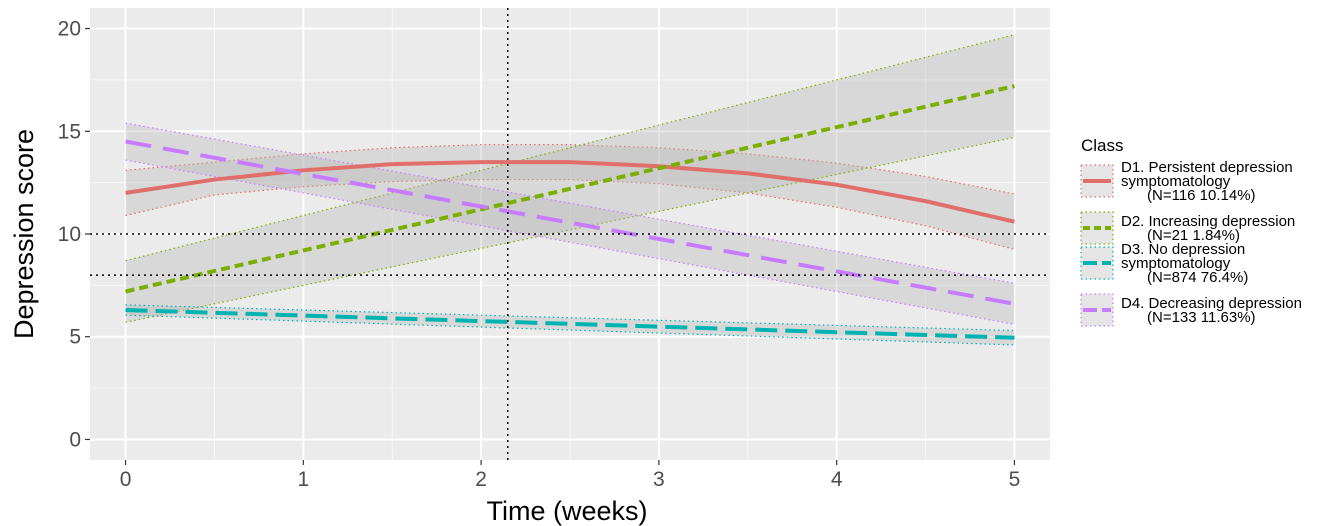  What do you see at coordinates (1102, 145) in the screenshot?
I see `legend-title: Class` at bounding box center [1102, 145].